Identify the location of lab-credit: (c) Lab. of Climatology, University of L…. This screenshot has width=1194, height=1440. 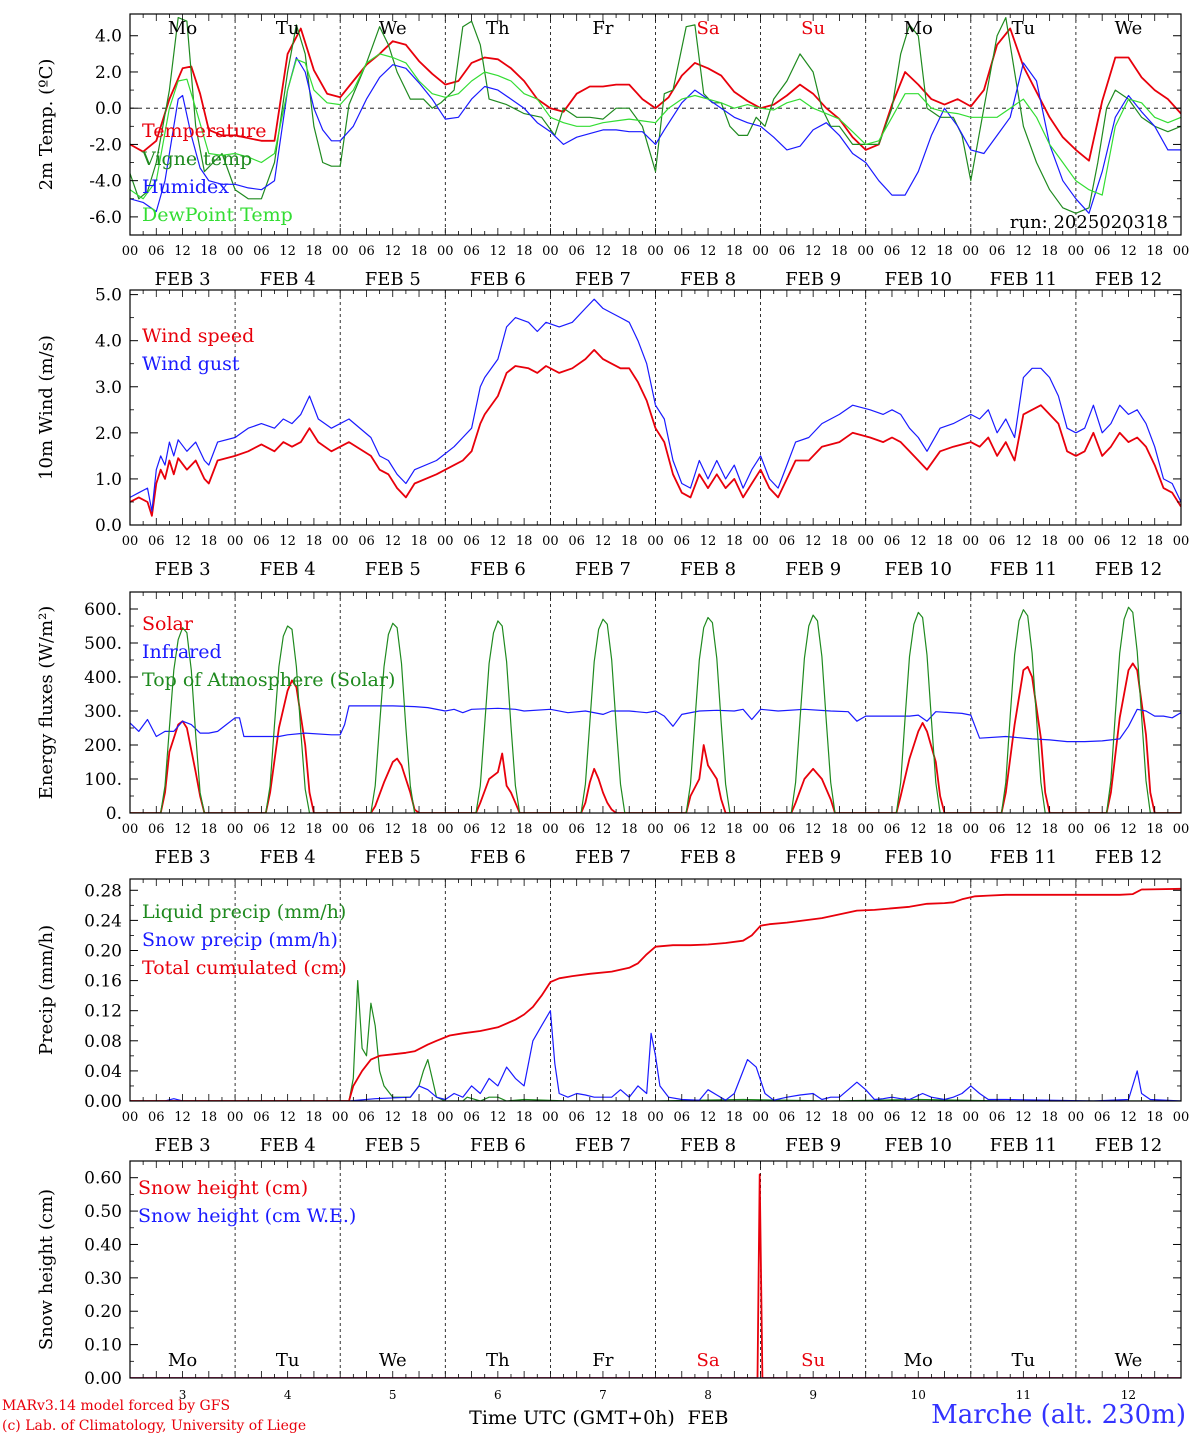
(154, 1426).